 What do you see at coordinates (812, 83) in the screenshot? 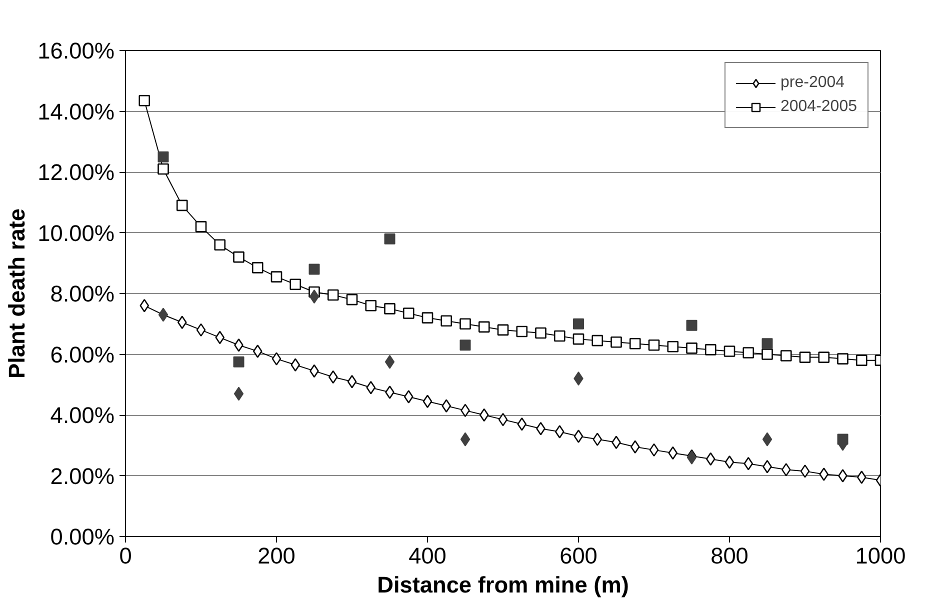
I see `legend-label: pre-2004` at bounding box center [812, 83].